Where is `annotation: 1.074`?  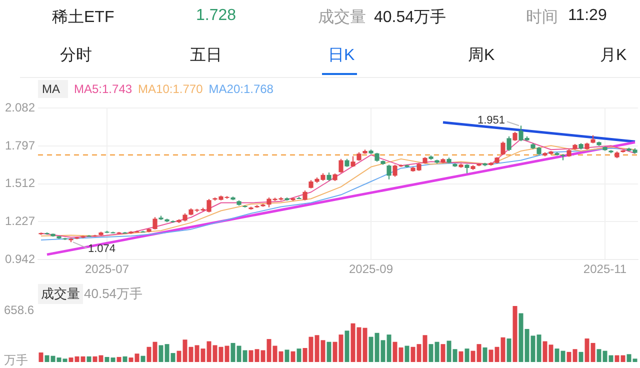
annotation: 1.074 is located at coordinates (102, 249).